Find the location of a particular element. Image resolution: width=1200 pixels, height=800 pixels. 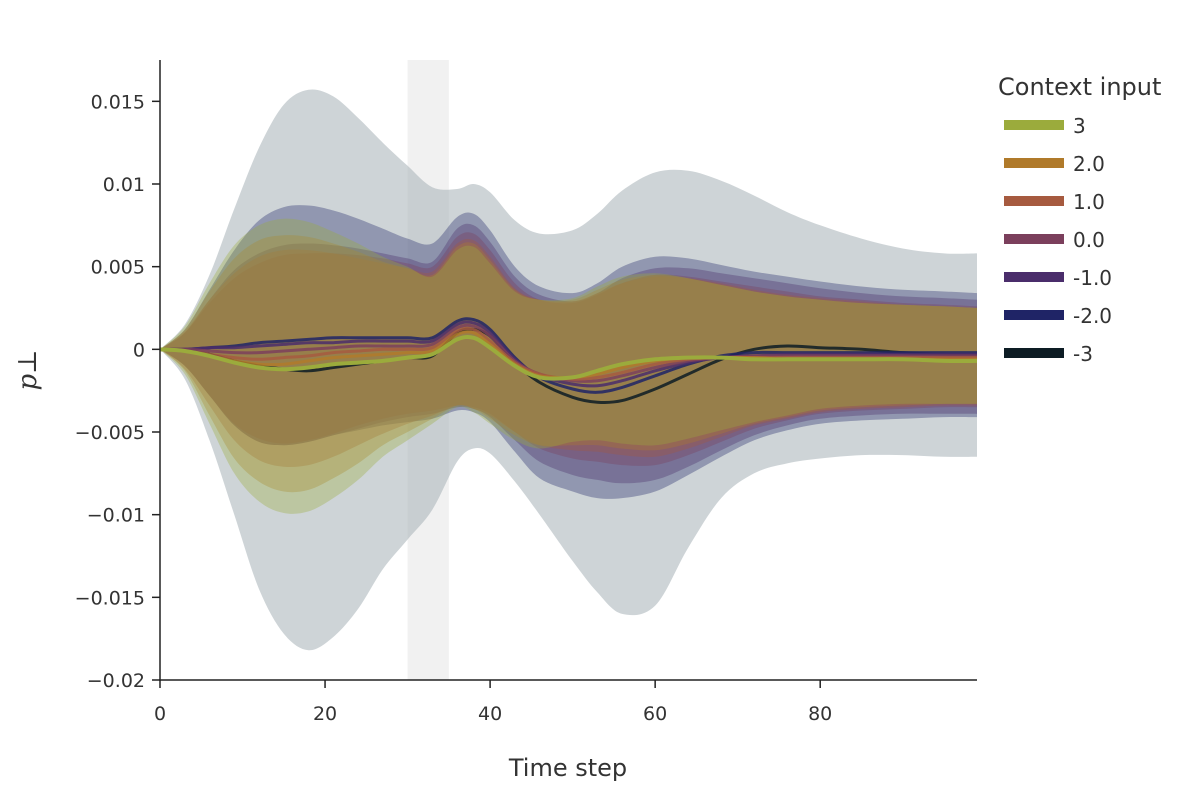

y-tick-label: 0.015 is located at coordinates (118, 102).